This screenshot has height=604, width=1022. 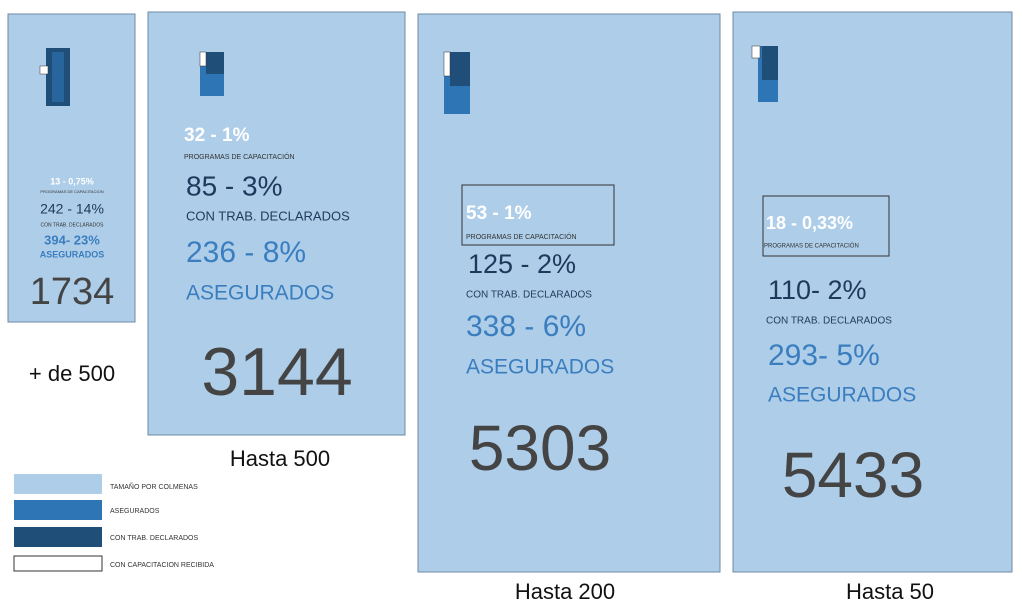 What do you see at coordinates (824, 355) in the screenshot?
I see `asegurados: 293- 5%` at bounding box center [824, 355].